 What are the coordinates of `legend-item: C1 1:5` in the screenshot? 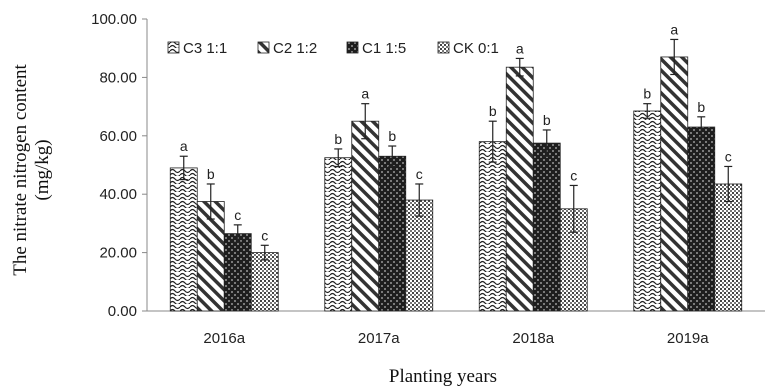 It's located at (376, 48).